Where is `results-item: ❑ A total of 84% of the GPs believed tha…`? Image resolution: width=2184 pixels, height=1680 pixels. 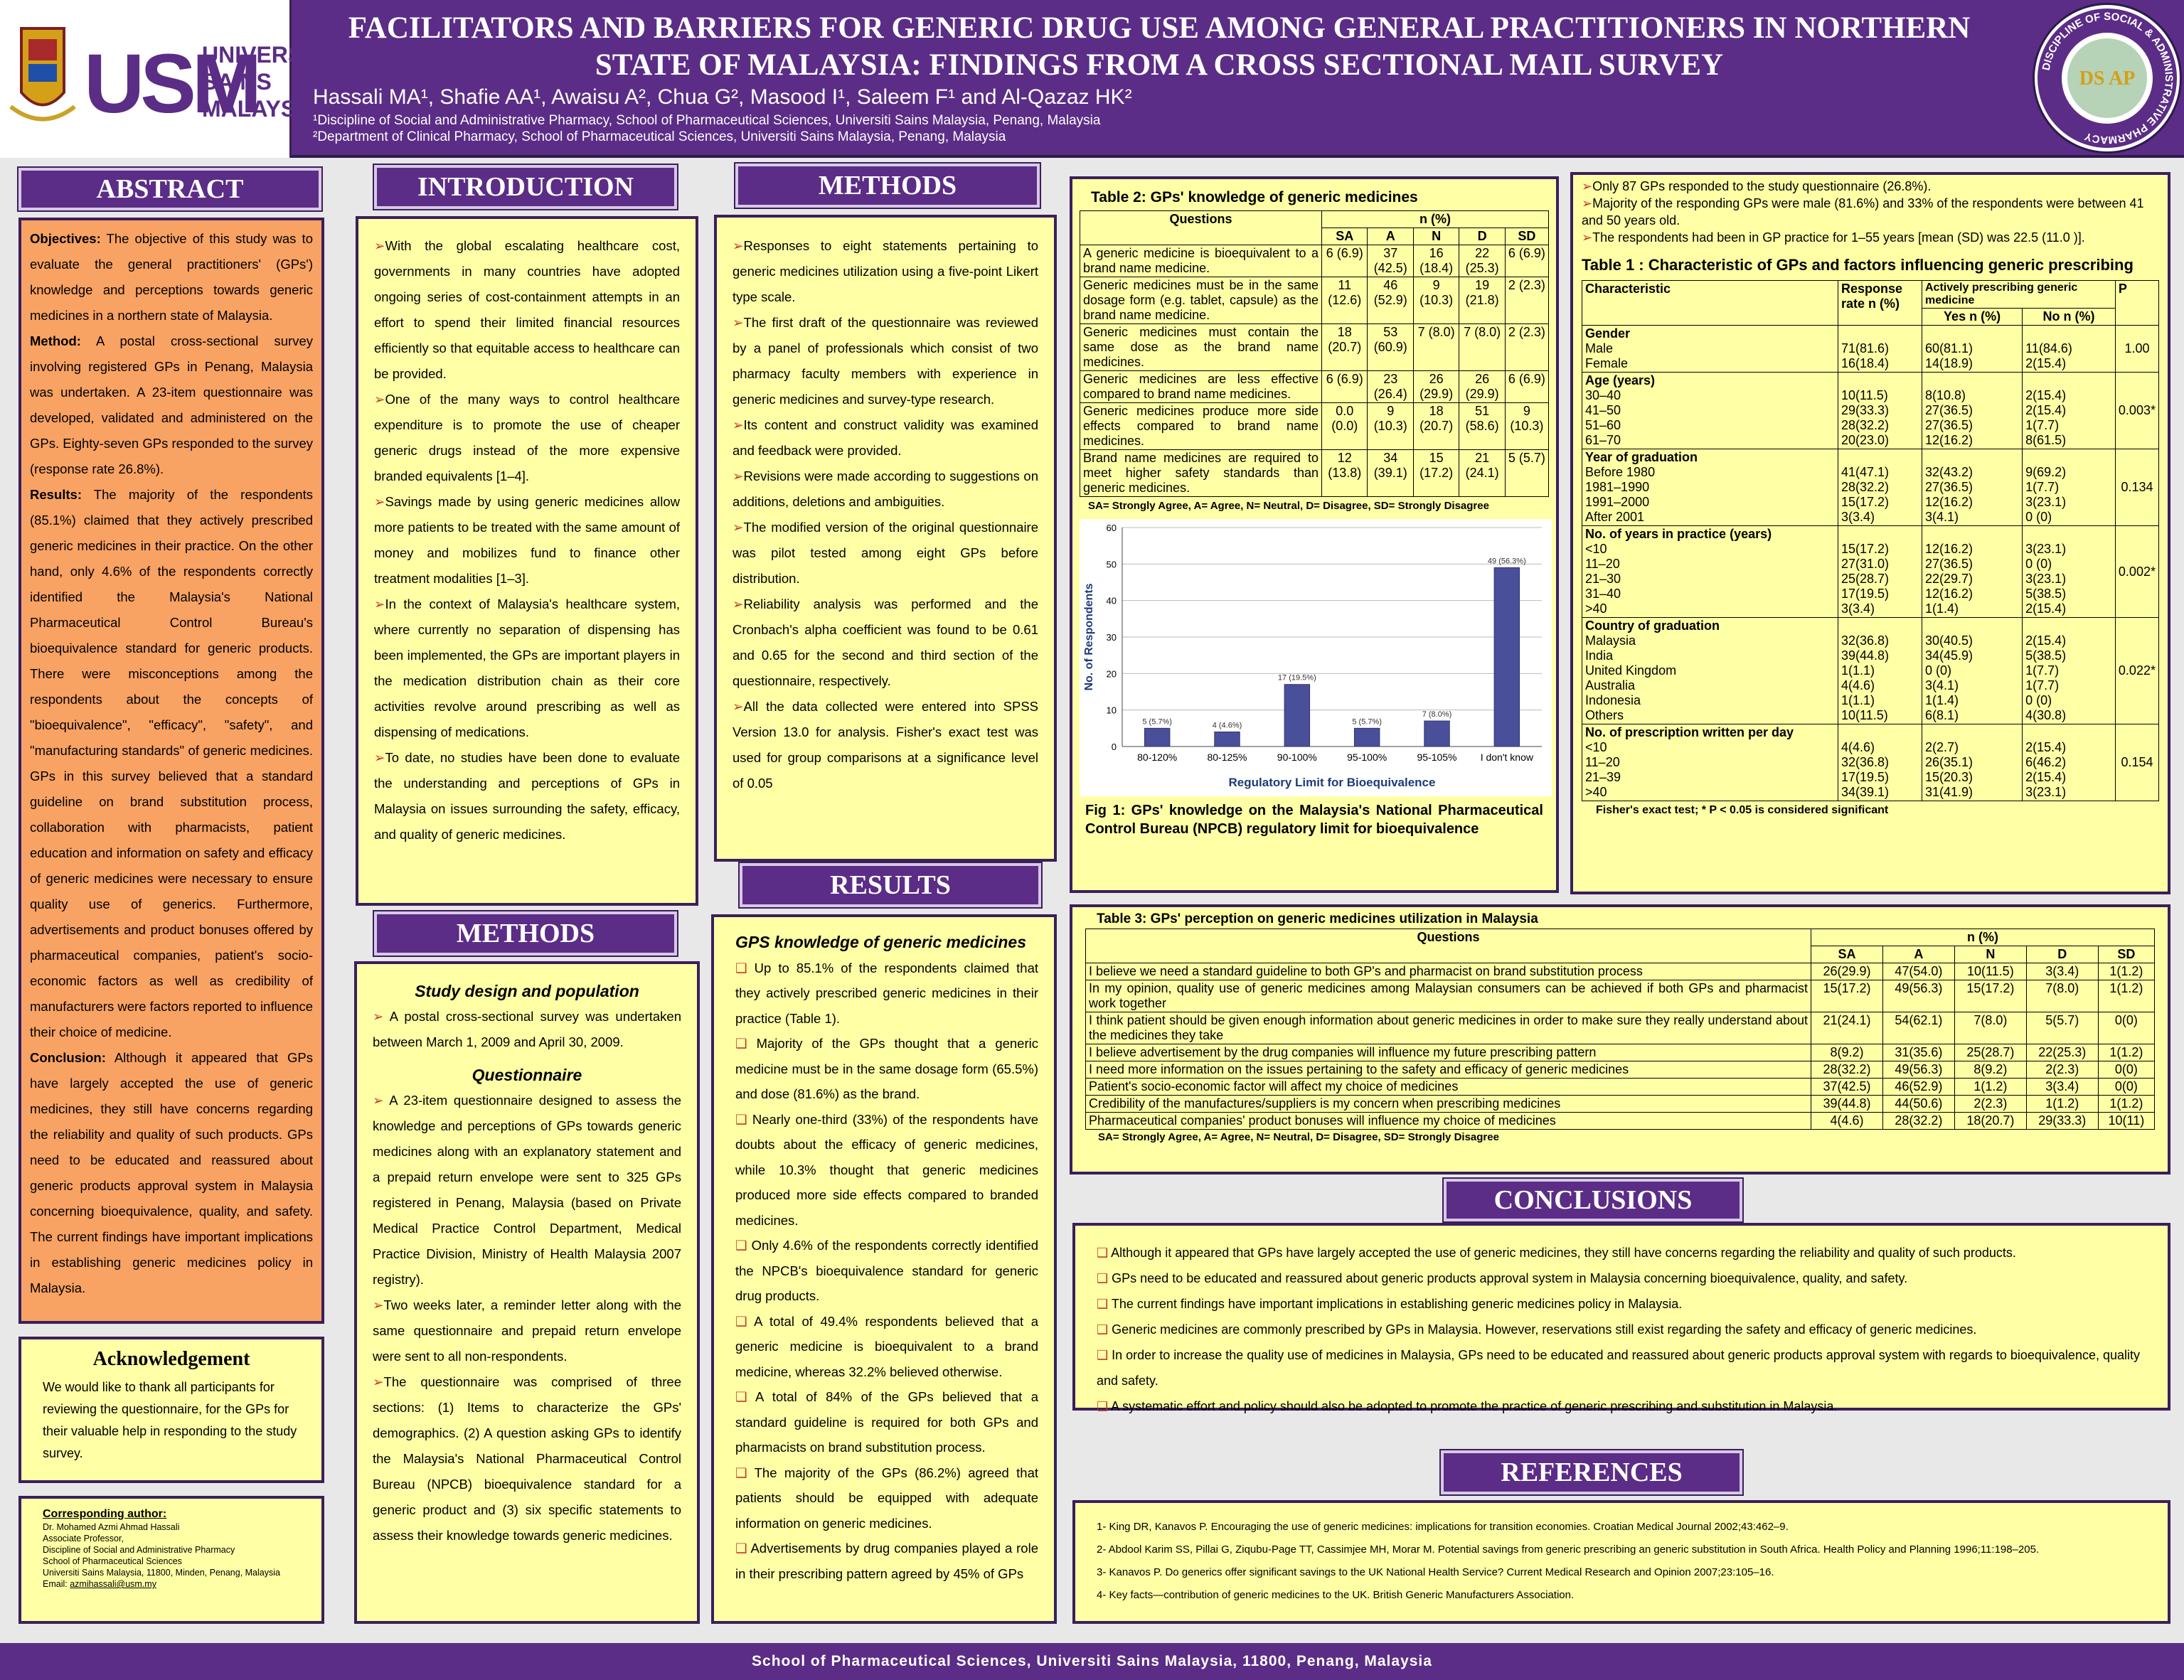 results-item: ❑ A total of 84% of the GPs believed tha… is located at coordinates (887, 1422).